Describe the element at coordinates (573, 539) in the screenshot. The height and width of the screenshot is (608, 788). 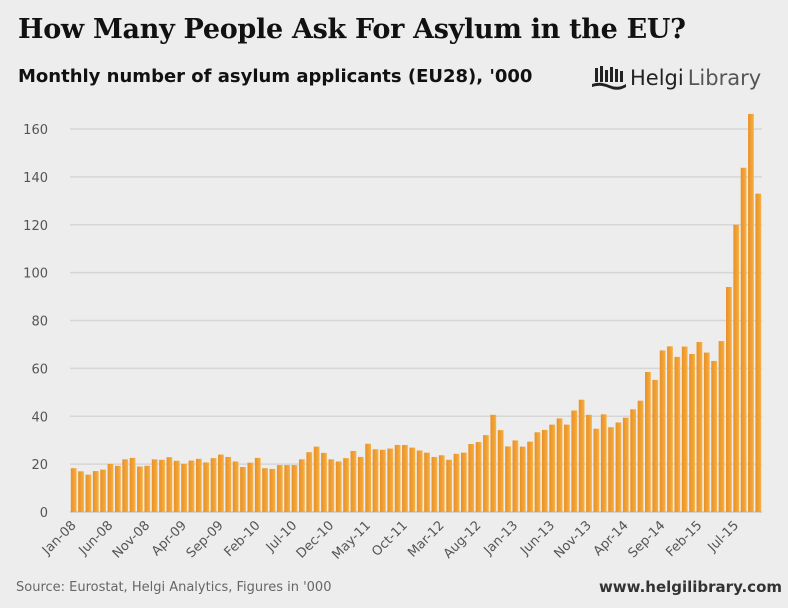
I see `x-tick-label: Nov-13` at that location.